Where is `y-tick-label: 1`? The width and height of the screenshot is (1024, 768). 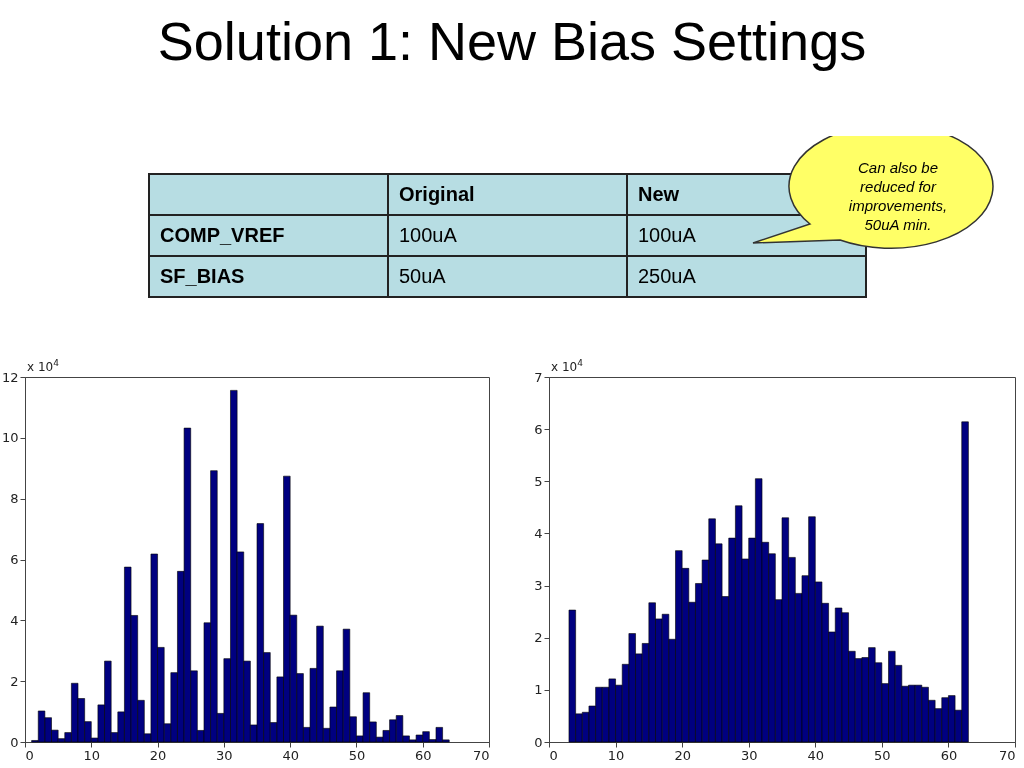
y-tick-label: 1 is located at coordinates (538, 690).